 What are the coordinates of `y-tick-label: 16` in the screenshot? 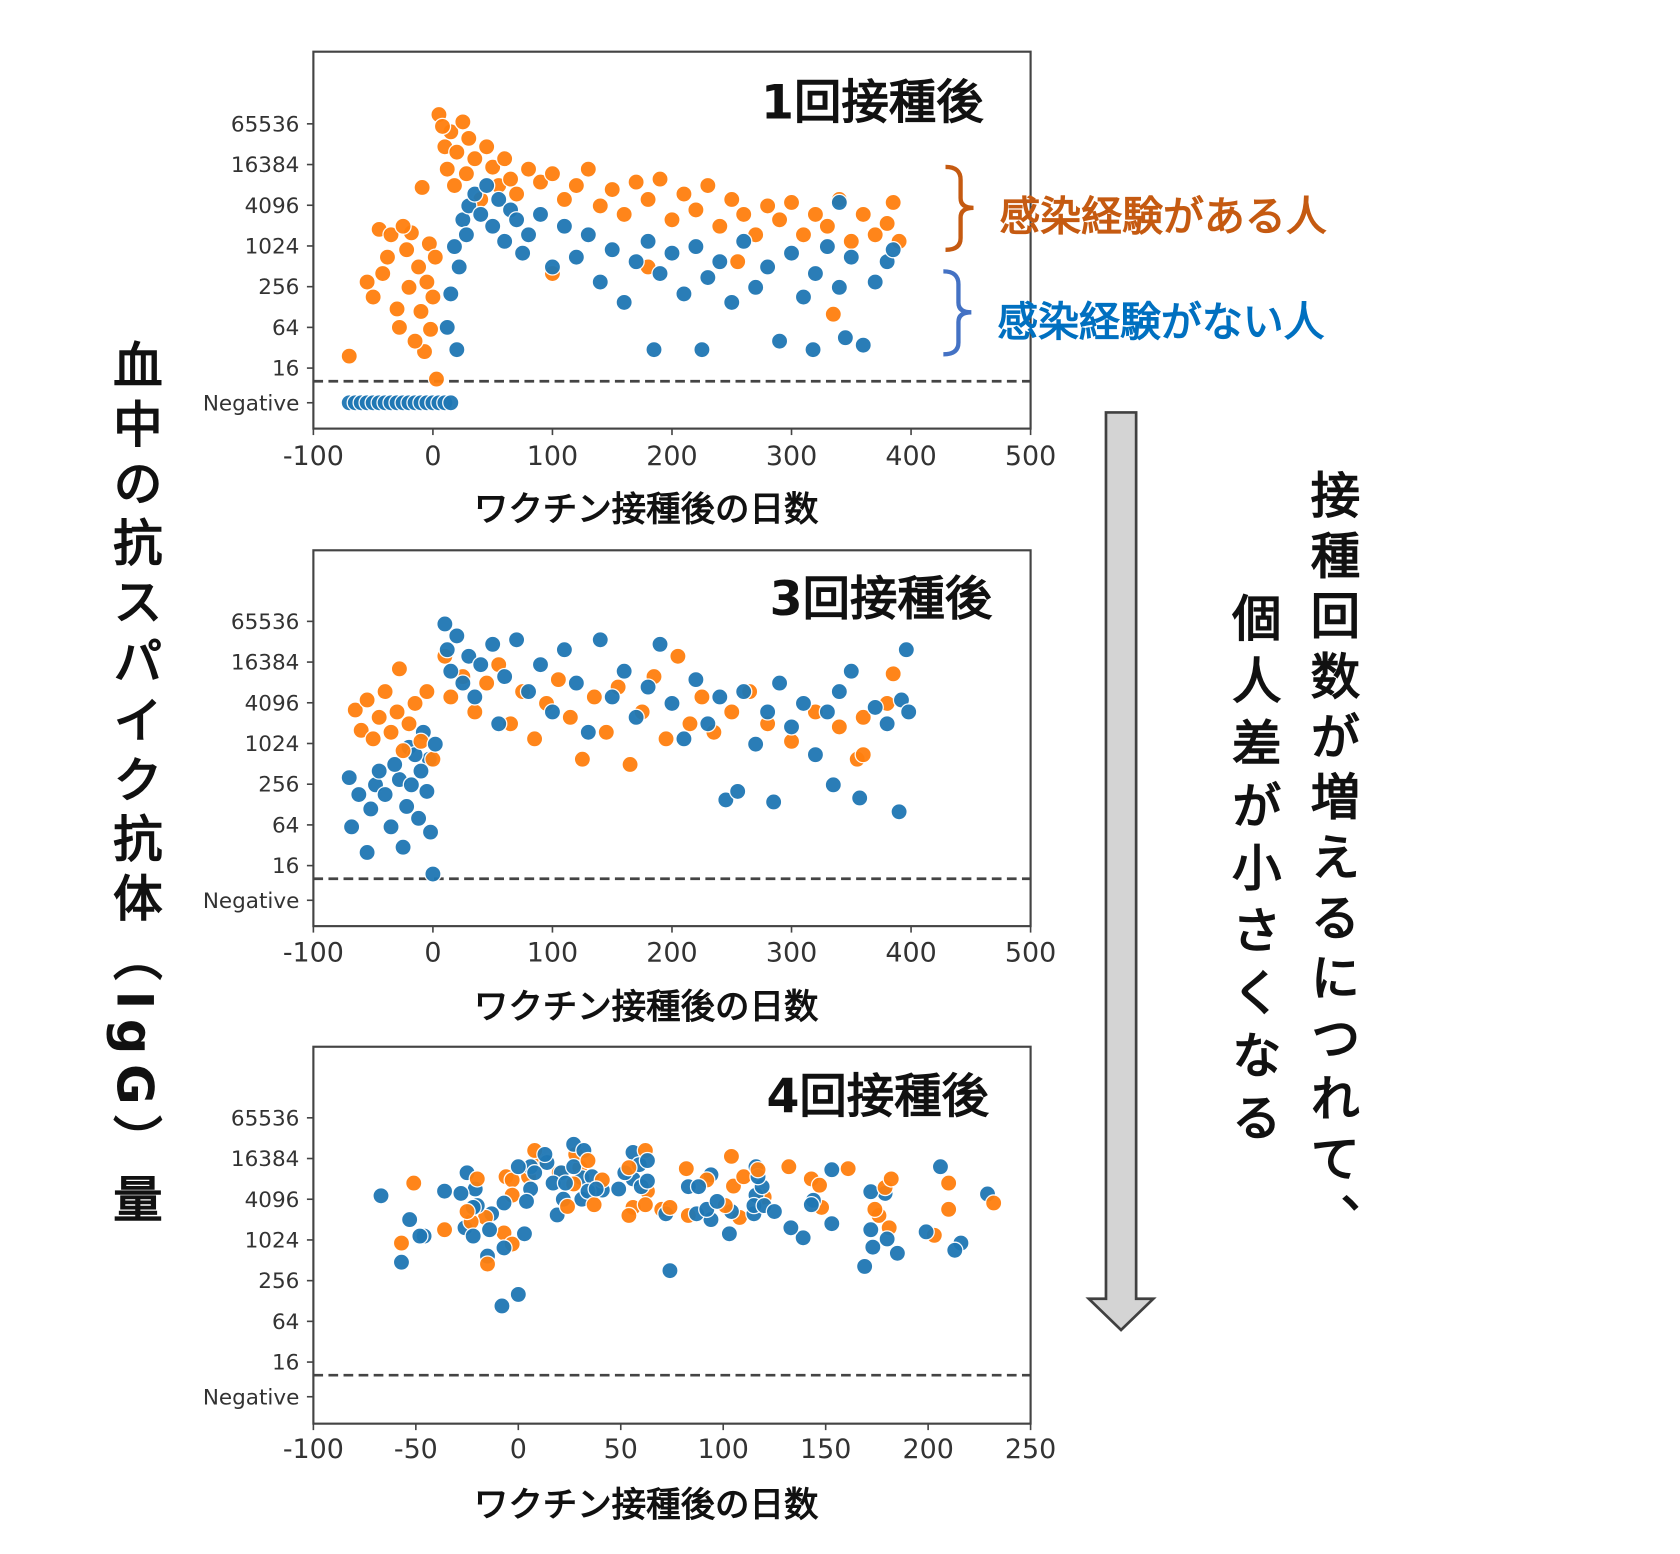 It's located at (285, 369).